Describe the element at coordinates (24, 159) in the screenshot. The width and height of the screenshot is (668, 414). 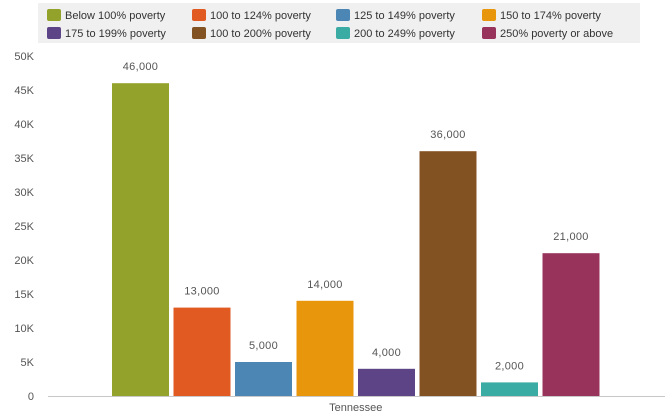
I see `y-tick-label: 35K` at that location.